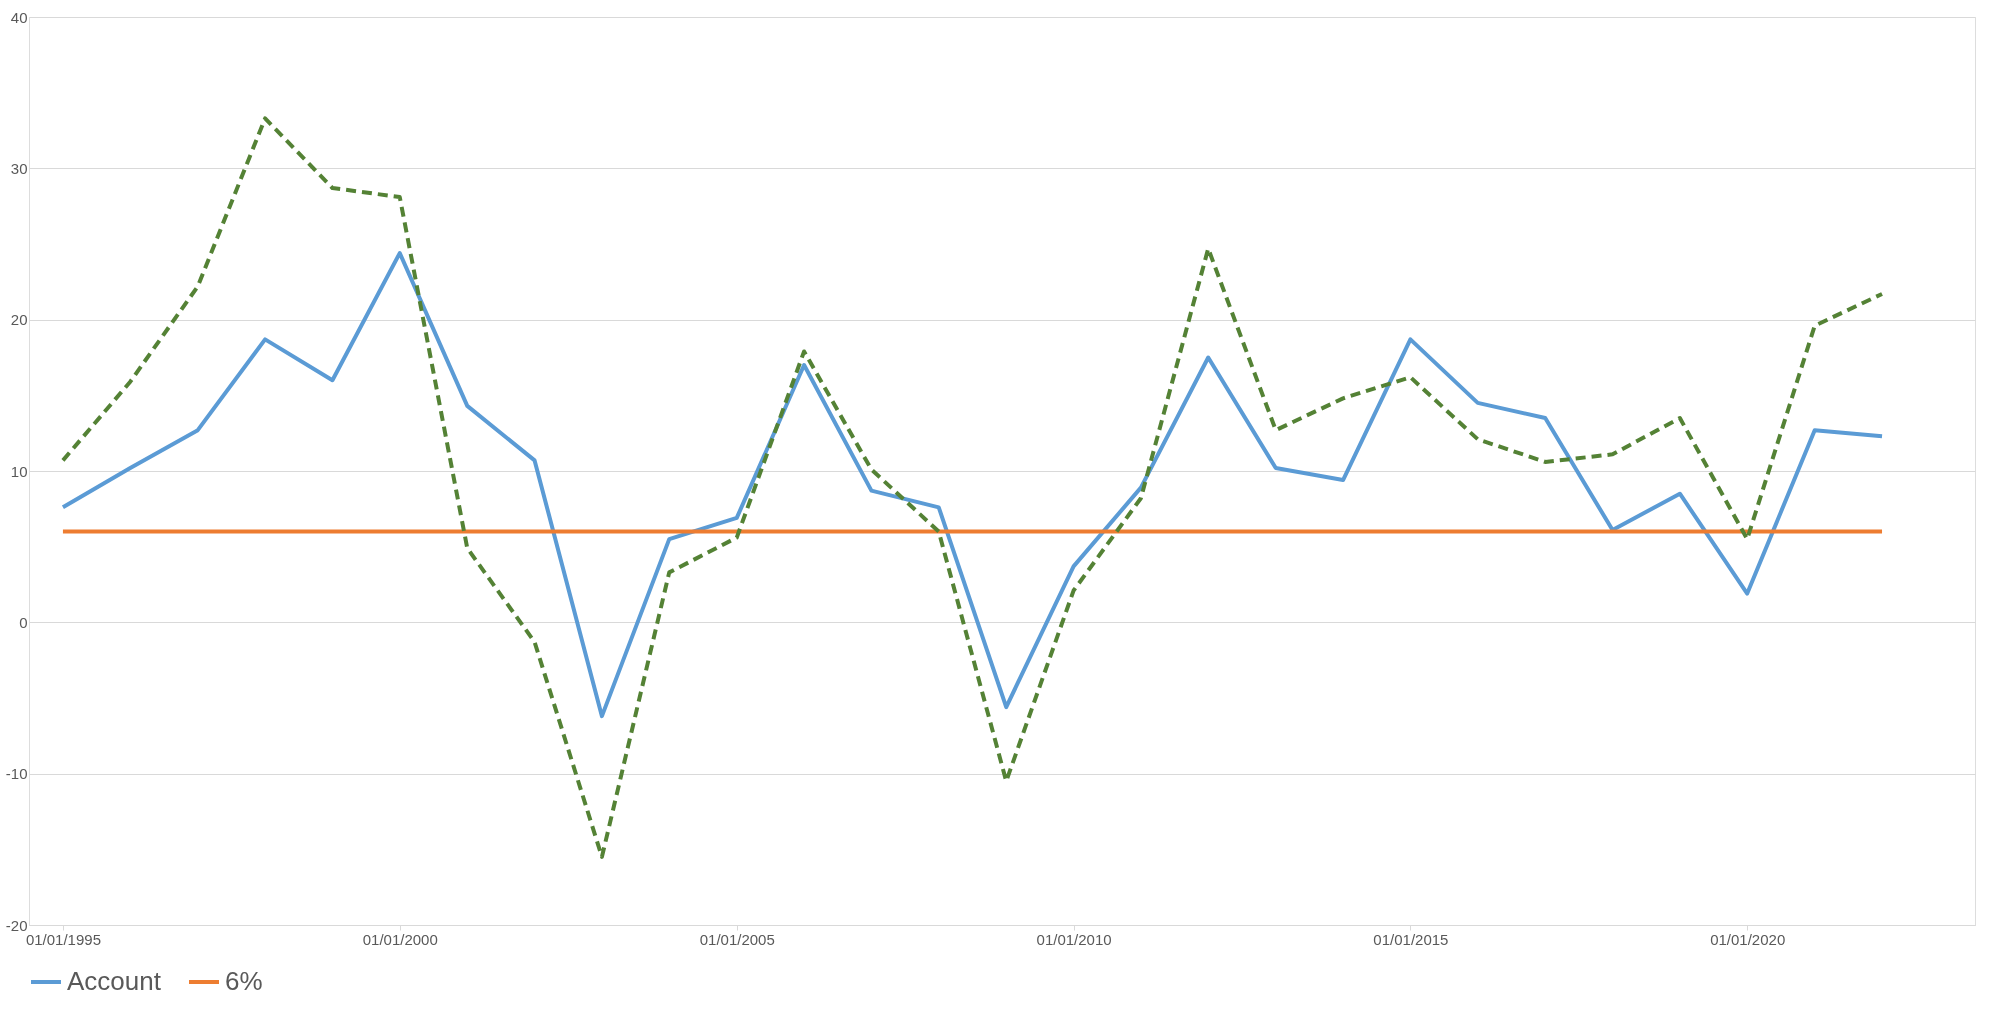  Describe the element at coordinates (19, 168) in the screenshot. I see `y-tick-label: 30` at that location.